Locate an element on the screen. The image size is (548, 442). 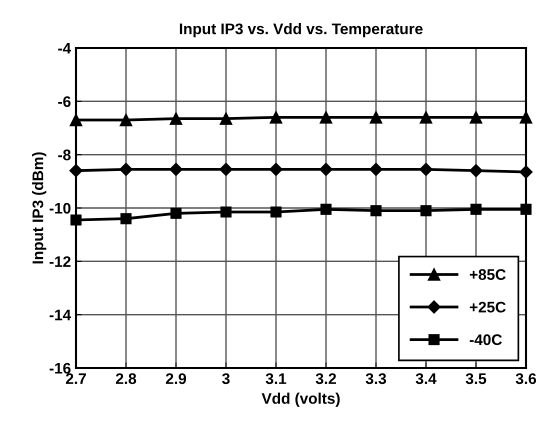
y-tick-label: -10 is located at coordinates (60, 208).